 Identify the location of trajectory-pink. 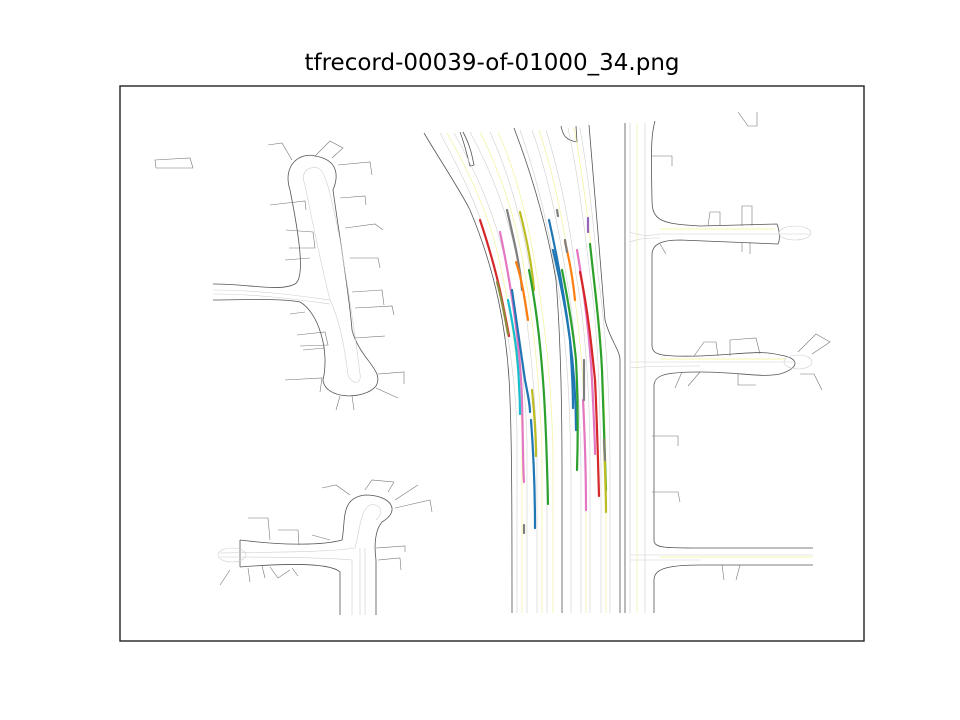
(512, 357).